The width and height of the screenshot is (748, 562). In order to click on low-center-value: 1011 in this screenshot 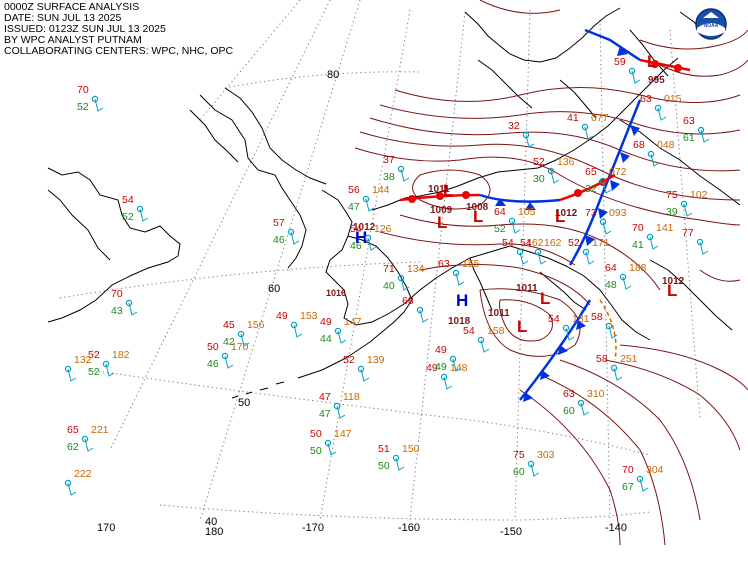, I will do `click(439, 189)`.